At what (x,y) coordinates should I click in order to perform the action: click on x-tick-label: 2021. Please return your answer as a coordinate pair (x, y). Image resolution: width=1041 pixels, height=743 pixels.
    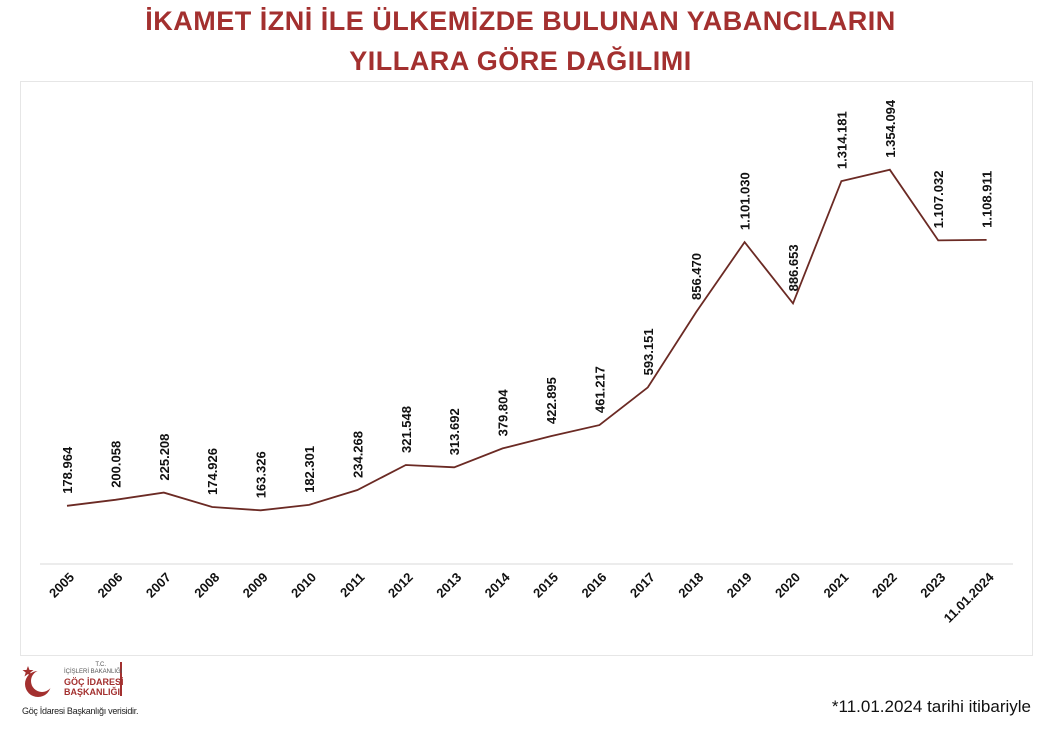
    Looking at the image, I should click on (835, 585).